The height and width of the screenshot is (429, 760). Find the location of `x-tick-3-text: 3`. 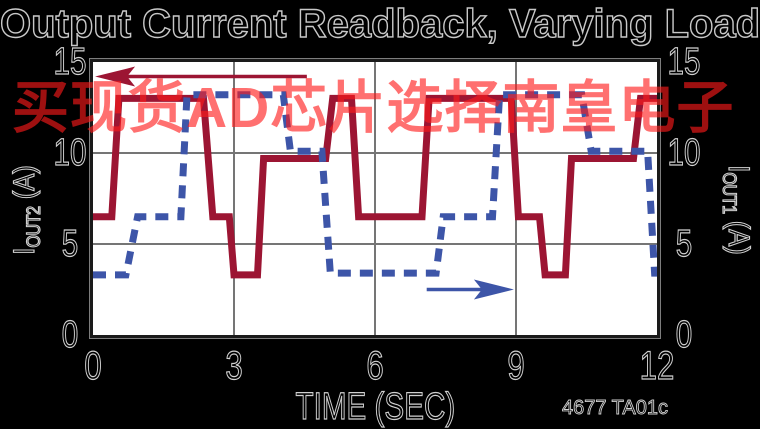

x-tick-3-text: 3 is located at coordinates (234, 366).